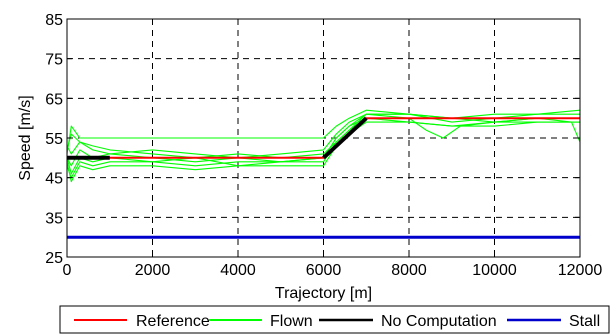 The image size is (616, 334). What do you see at coordinates (54, 60) in the screenshot?
I see `y-tick-label: 75` at bounding box center [54, 60].